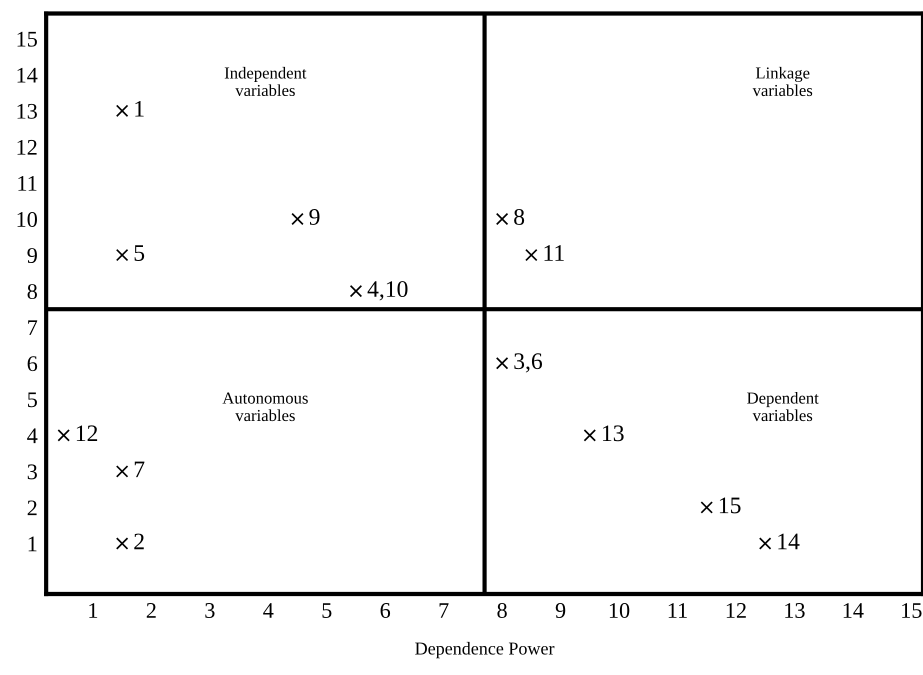  What do you see at coordinates (27, 111) in the screenshot?
I see `y-tick-label: 13` at bounding box center [27, 111].